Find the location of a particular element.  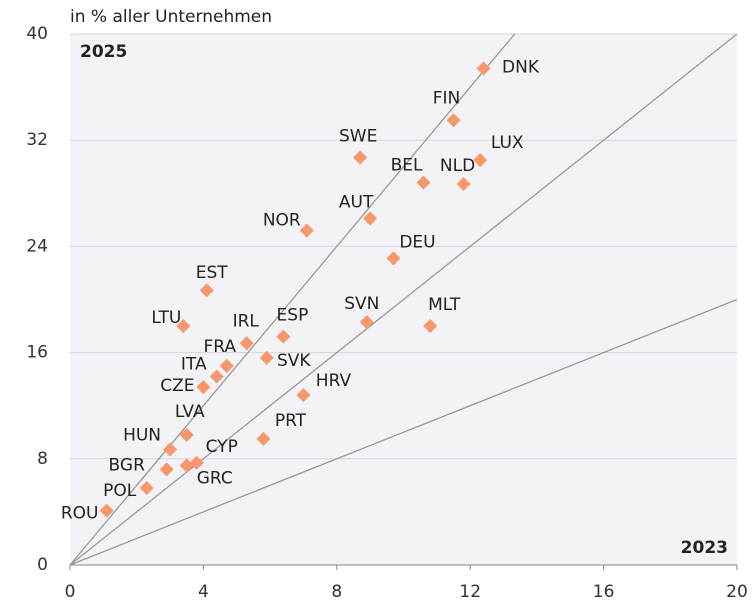

corner-label-x: 2023 is located at coordinates (704, 548).